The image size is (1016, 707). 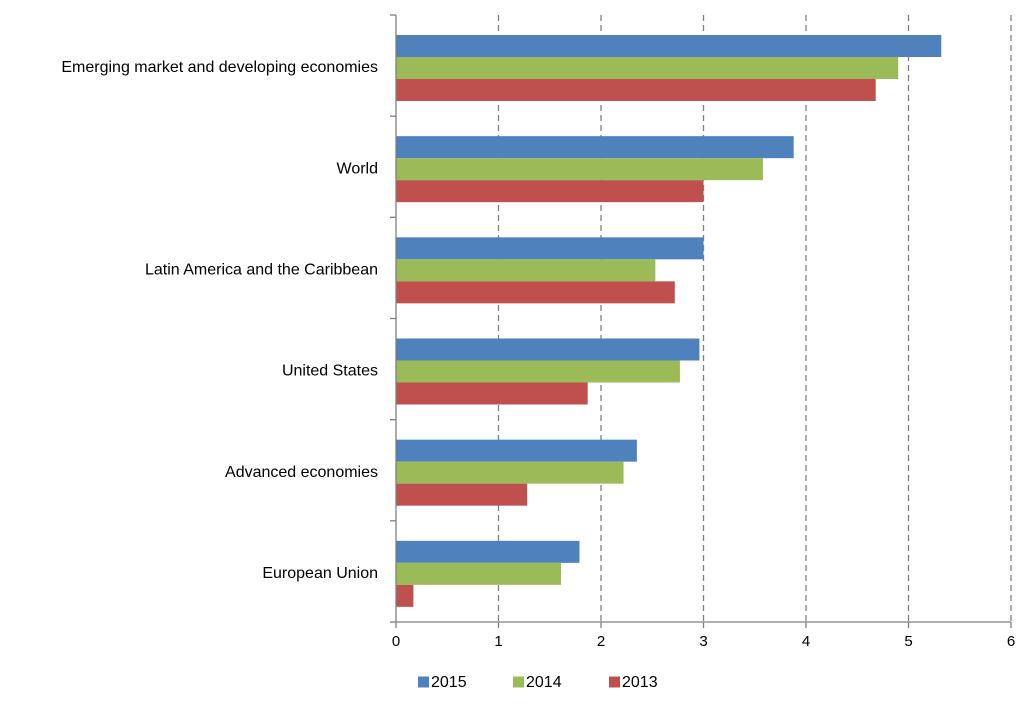 I want to click on bar-european-union-2013, so click(x=405, y=595).